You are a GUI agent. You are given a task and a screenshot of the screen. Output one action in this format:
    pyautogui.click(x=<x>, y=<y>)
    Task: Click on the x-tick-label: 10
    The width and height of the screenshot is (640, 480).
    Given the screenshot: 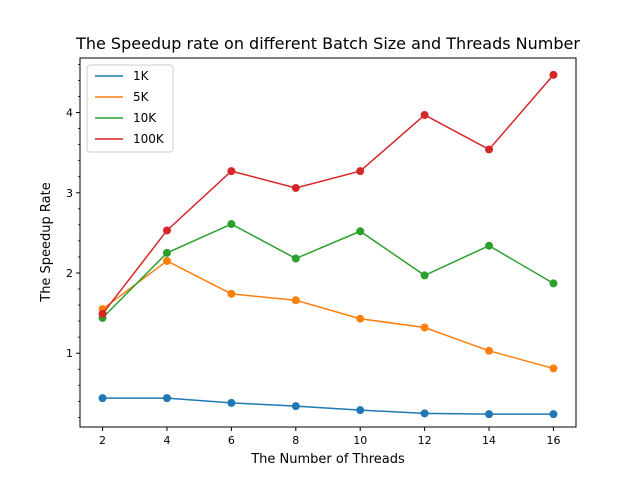 What is the action you would take?
    pyautogui.click(x=360, y=440)
    